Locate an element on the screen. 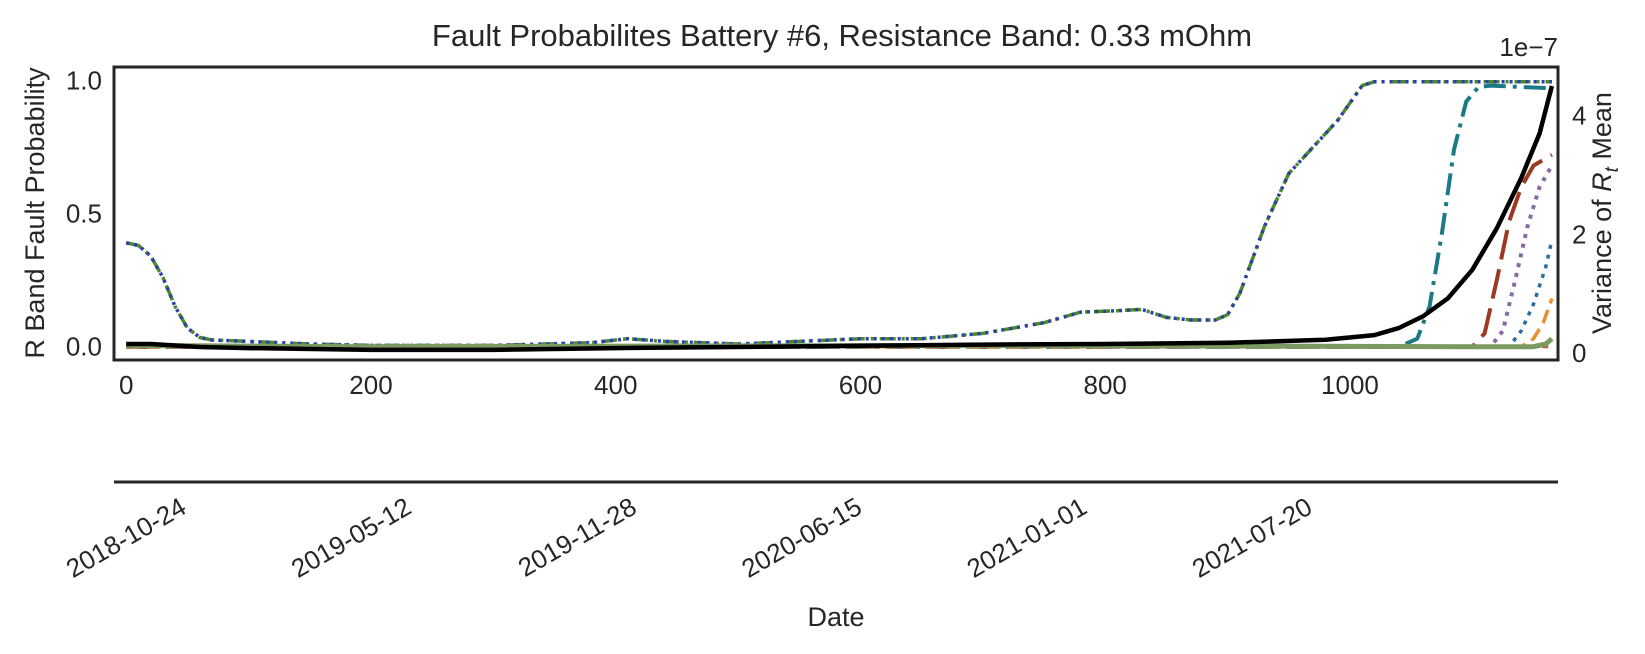  x-tick-label: 1000 is located at coordinates (1350, 385).